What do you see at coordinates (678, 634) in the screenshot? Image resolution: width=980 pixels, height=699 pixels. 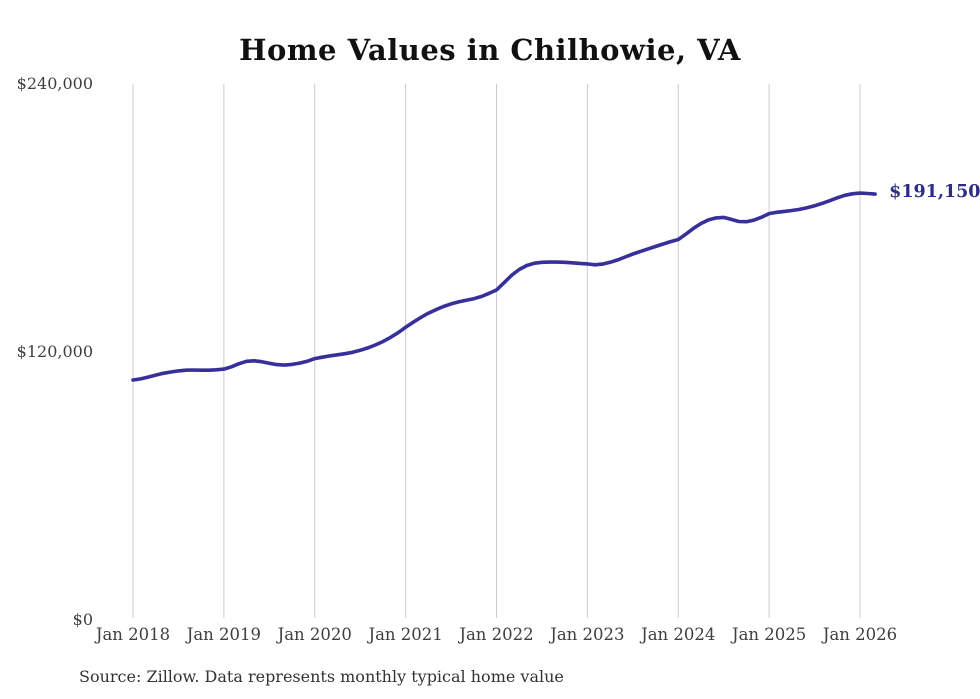 I see `x-tick-jan-2024: Jan 2024` at bounding box center [678, 634].